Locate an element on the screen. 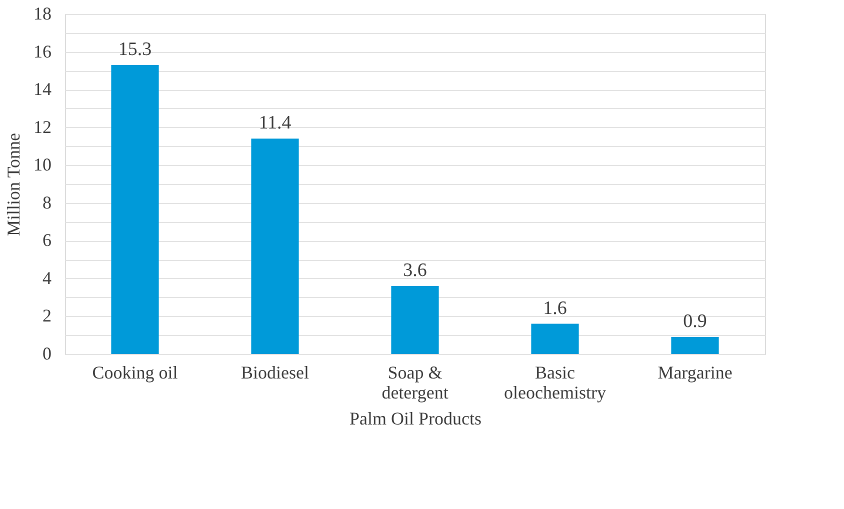 This screenshot has height=509, width=844. x-tick-label: Cooking oil is located at coordinates (135, 372).